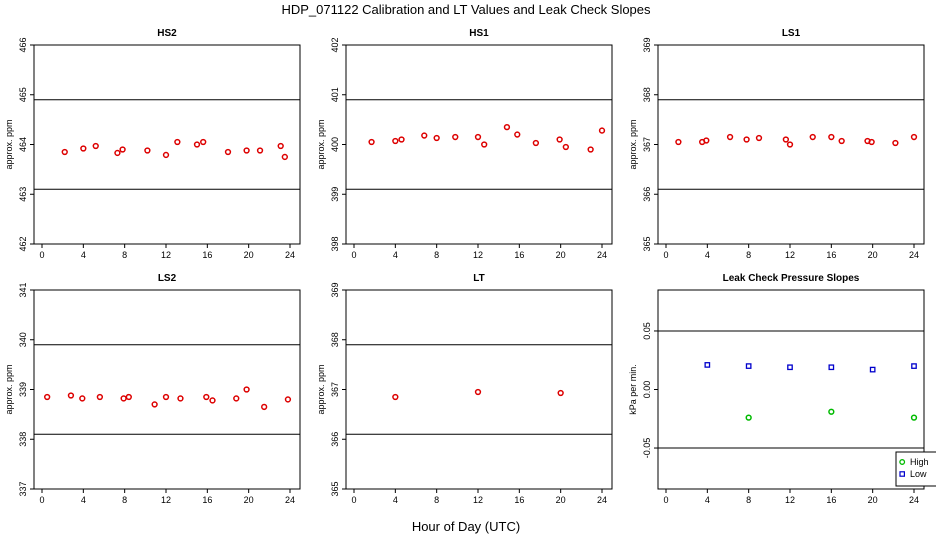  I want to click on y-tick-label: 465, so click(23, 94).